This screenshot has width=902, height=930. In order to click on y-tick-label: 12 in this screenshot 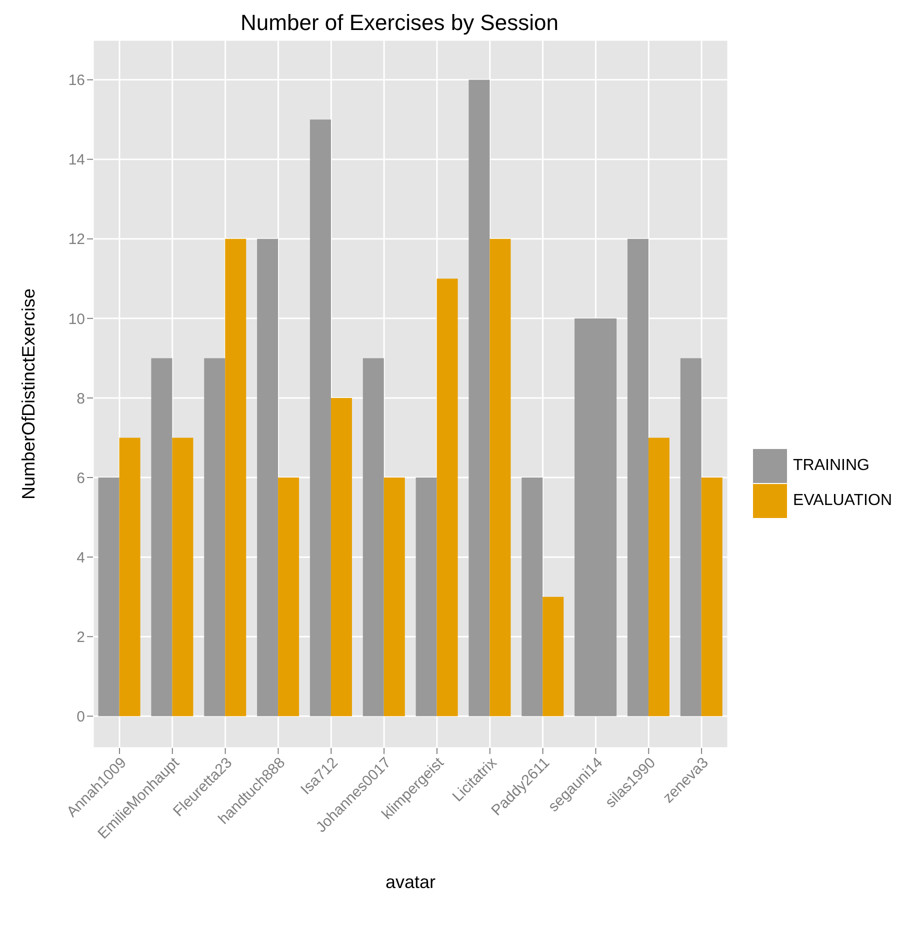, I will do `click(76, 239)`.